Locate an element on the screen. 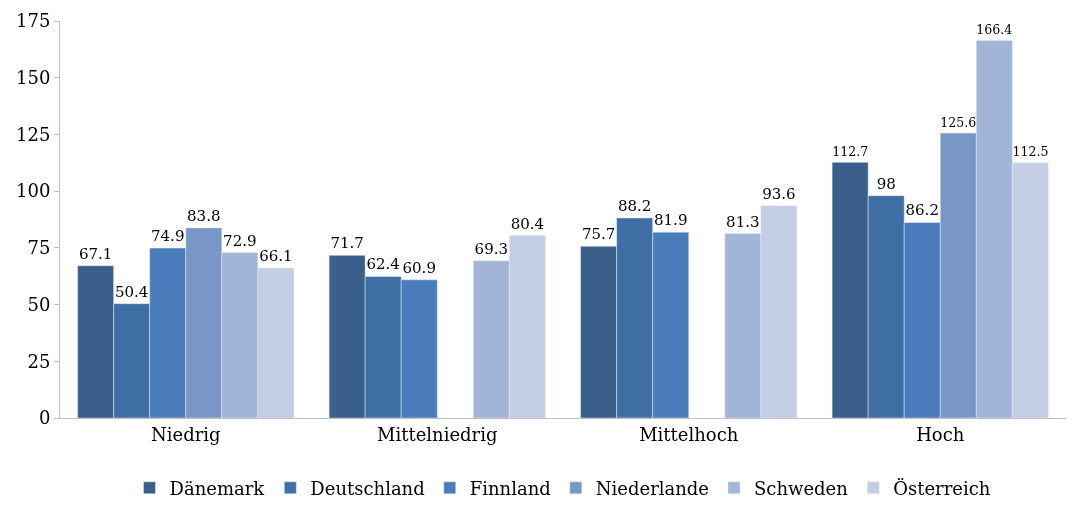  data-label: 81.9 is located at coordinates (671, 220).